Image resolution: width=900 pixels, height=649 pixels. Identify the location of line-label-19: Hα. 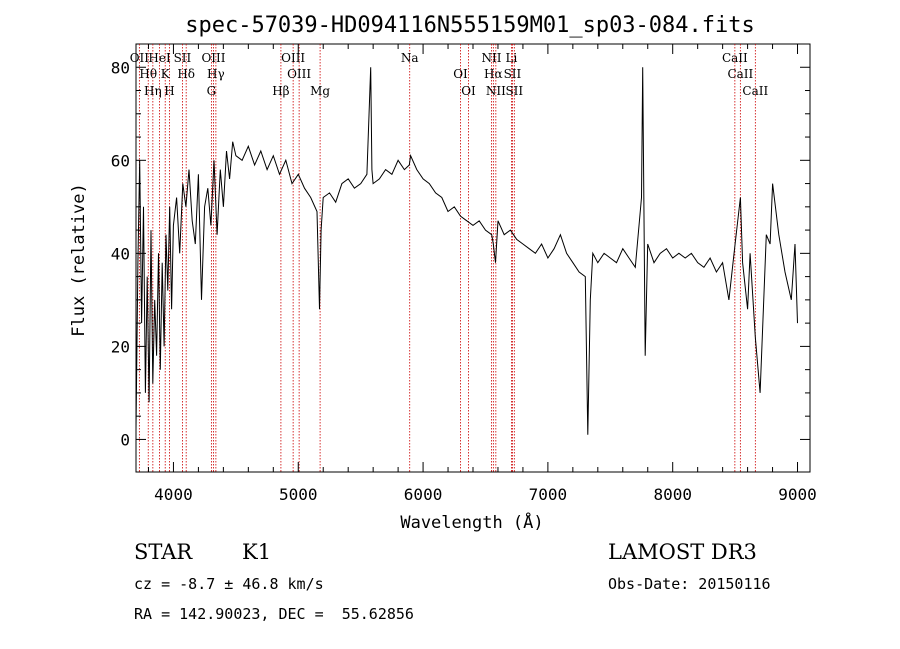
(493, 74).